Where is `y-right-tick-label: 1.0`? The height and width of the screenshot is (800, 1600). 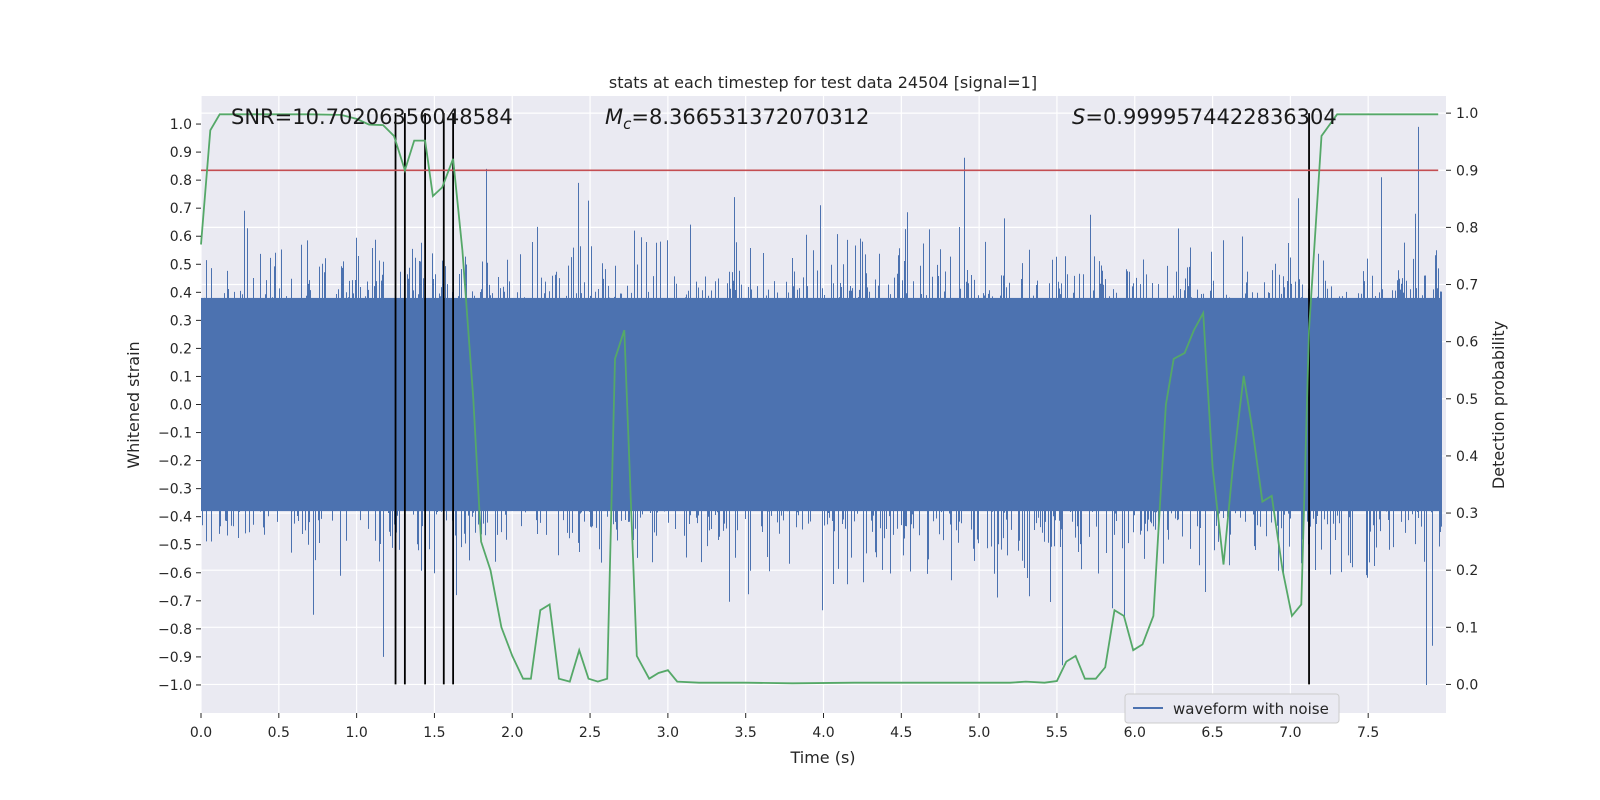
y-right-tick-label: 1.0 is located at coordinates (1467, 114).